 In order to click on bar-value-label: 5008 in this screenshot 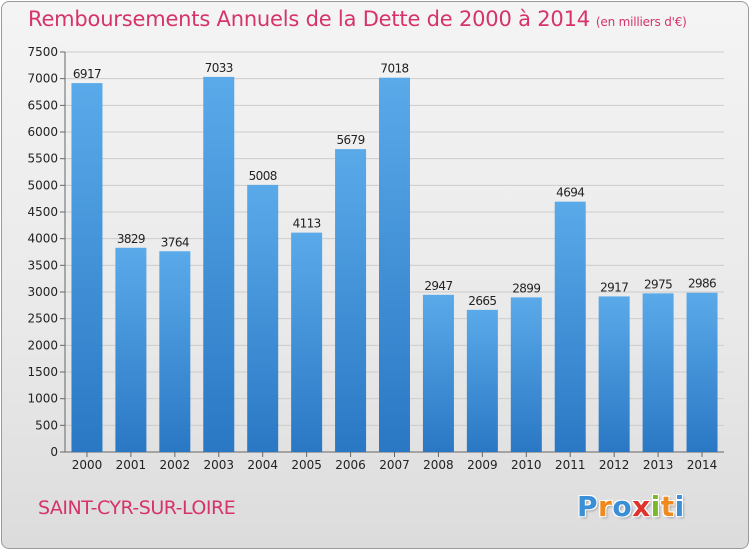, I will do `click(263, 176)`.